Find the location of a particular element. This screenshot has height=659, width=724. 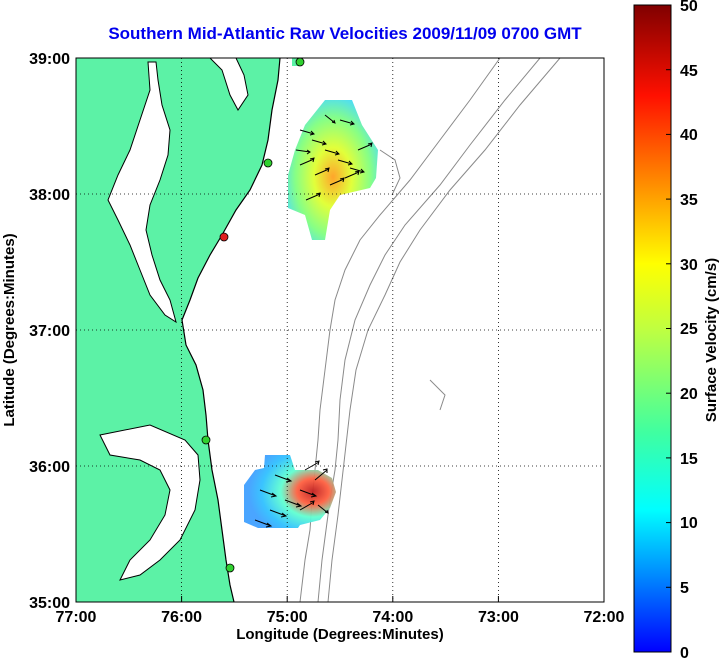

x-tick-label: 76:00 is located at coordinates (181, 617).